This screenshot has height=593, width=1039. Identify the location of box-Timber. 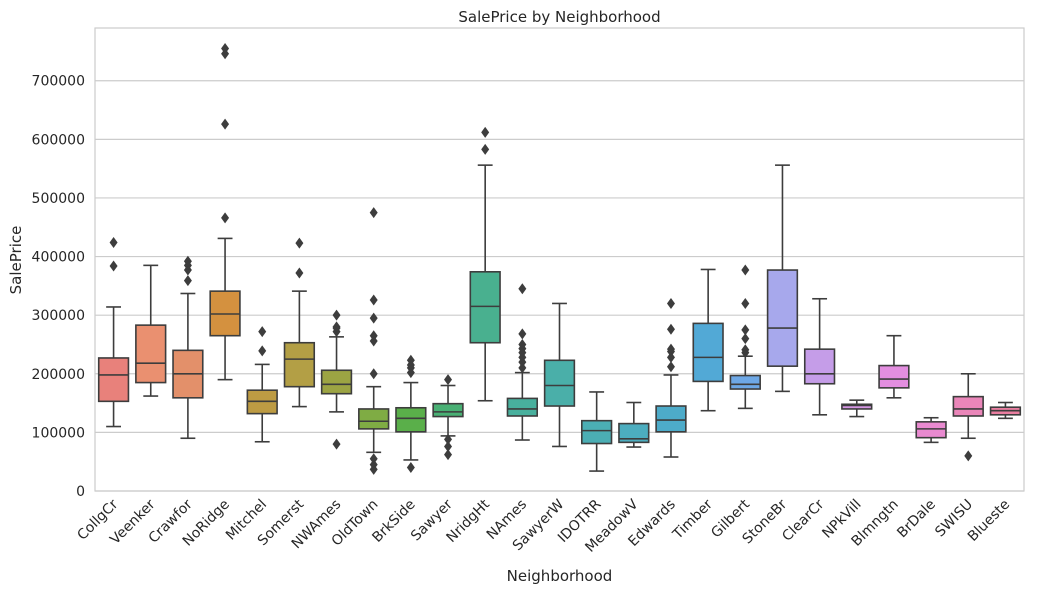
(708, 340).